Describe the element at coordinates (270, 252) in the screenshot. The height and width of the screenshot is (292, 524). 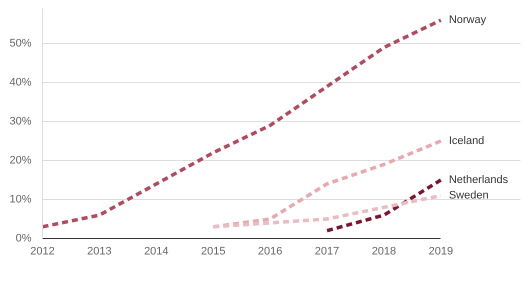
I see `x-tick-label: 2016` at that location.